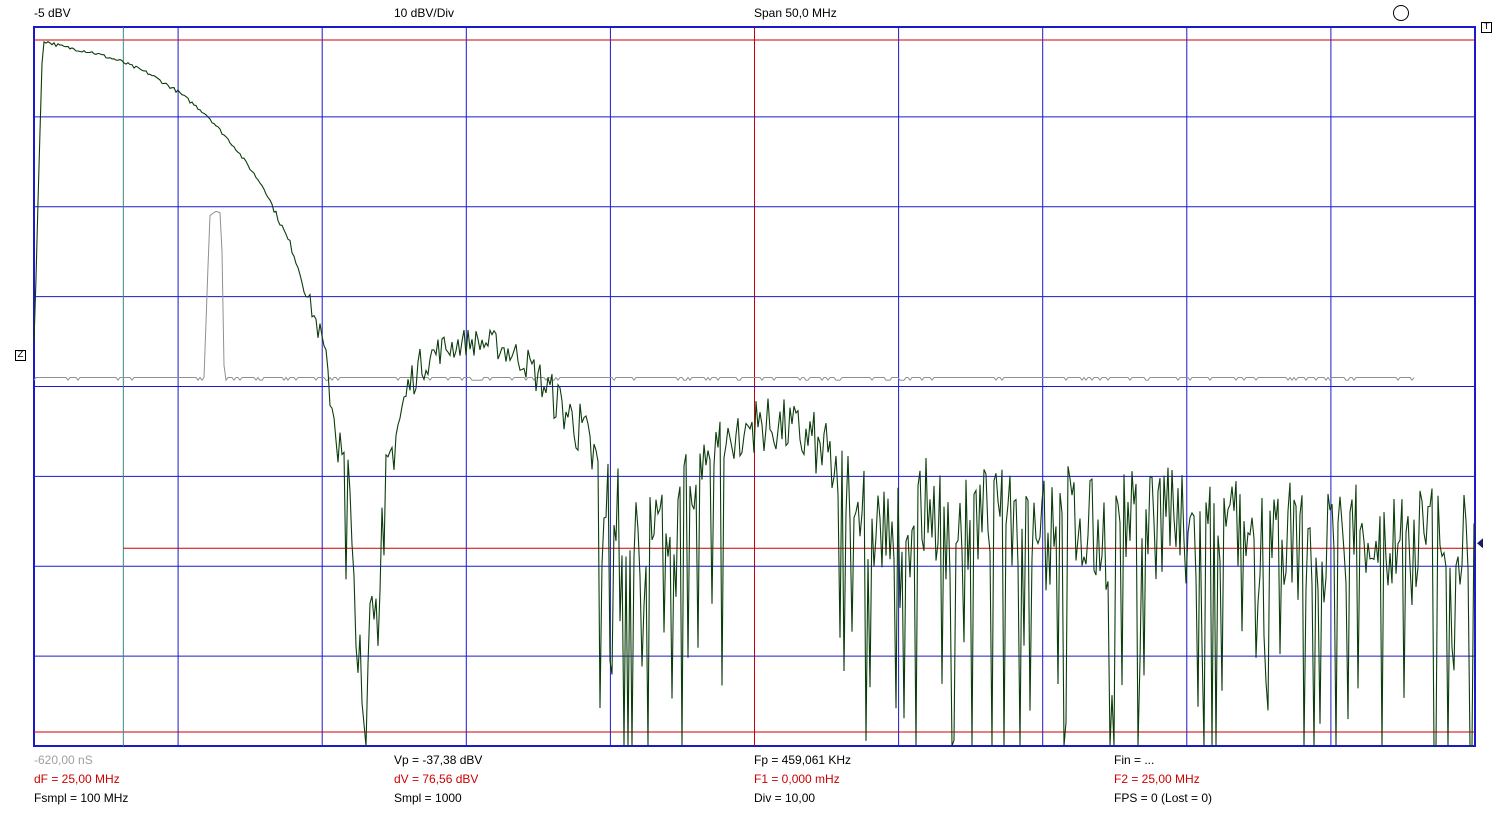 This screenshot has width=1506, height=813. I want to click on fps-readout: FPS = 0 (Lost = 0), so click(1163, 798).